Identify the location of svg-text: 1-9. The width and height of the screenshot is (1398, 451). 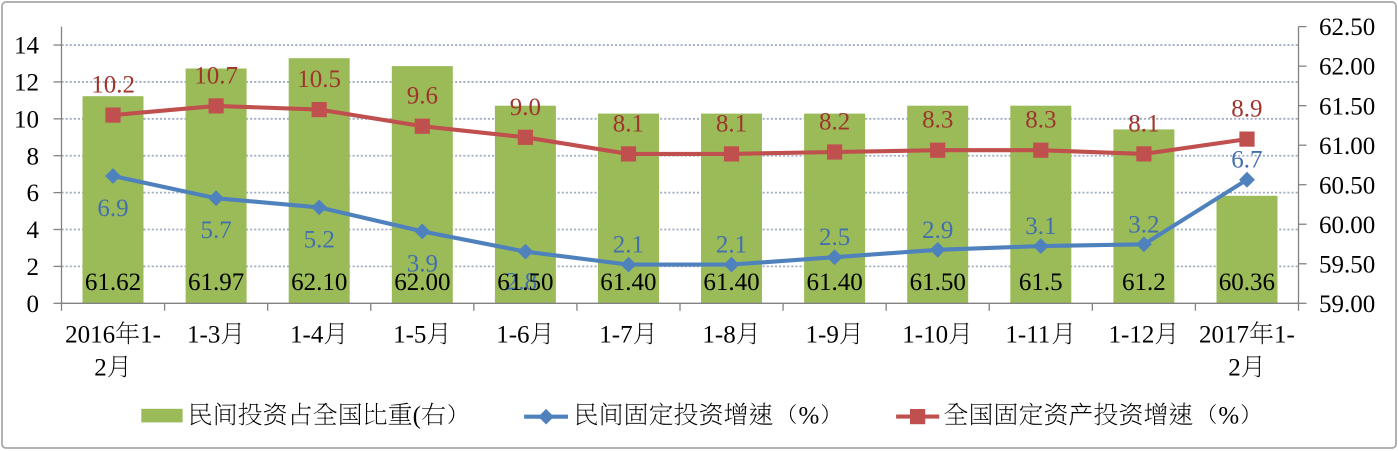
(822, 335).